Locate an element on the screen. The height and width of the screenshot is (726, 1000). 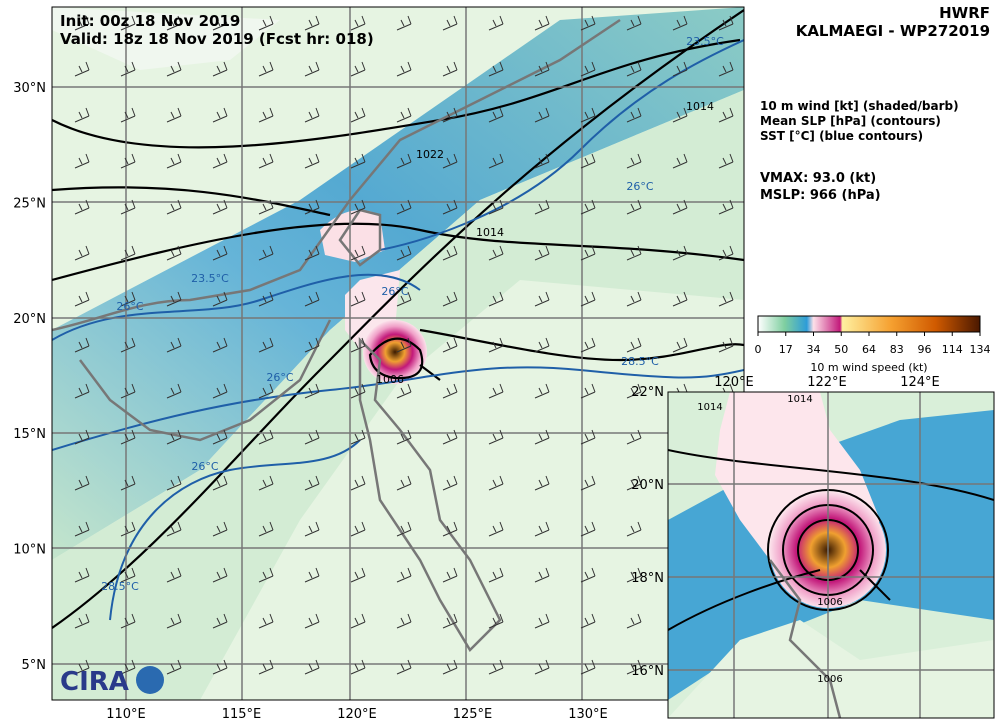
init-text: Init: 00z 18 Nov 2019 is located at coordinates (150, 21).